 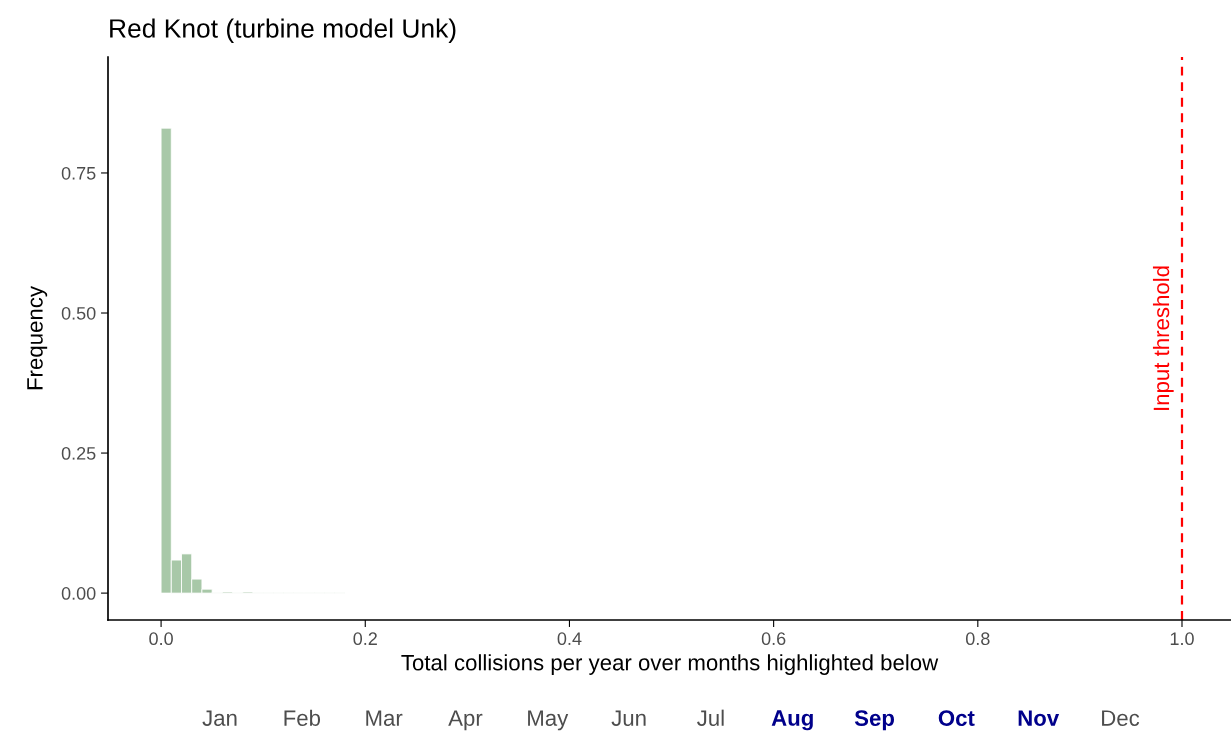 What do you see at coordinates (710, 717) in the screenshot?
I see `text: Jul` at bounding box center [710, 717].